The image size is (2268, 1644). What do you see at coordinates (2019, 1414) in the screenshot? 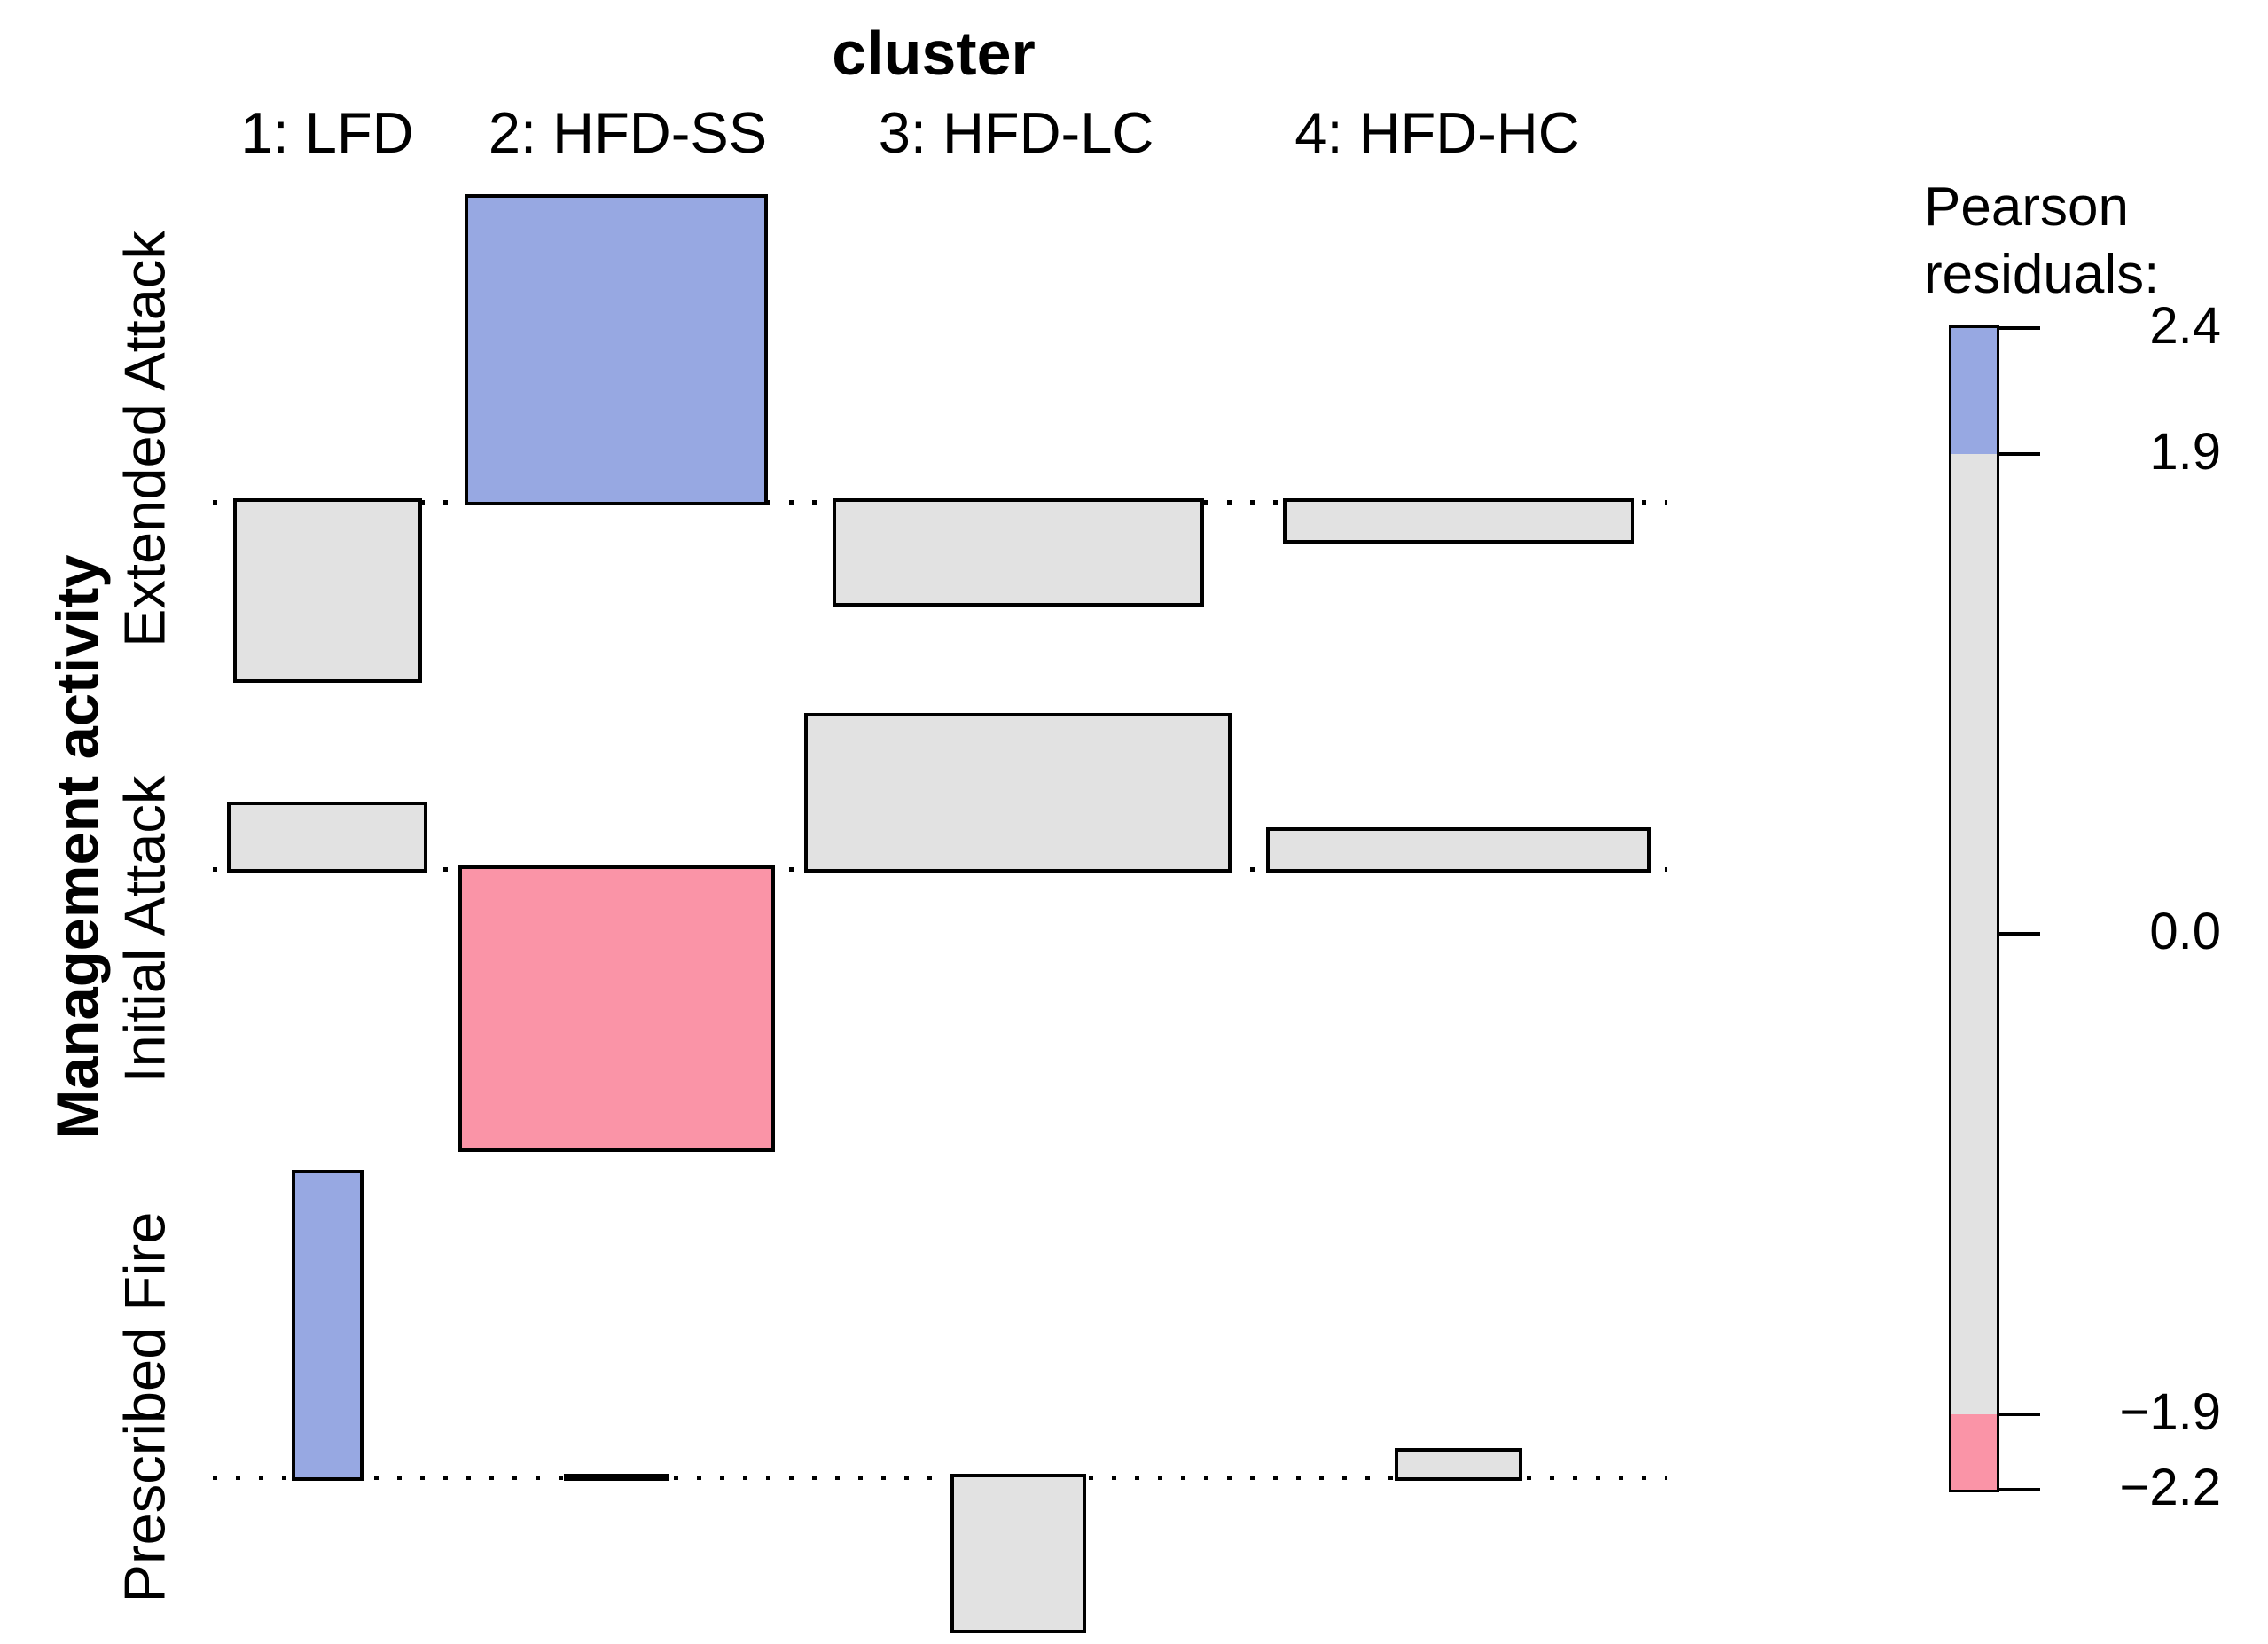
I see `legend-tick-−1.9` at bounding box center [2019, 1414].